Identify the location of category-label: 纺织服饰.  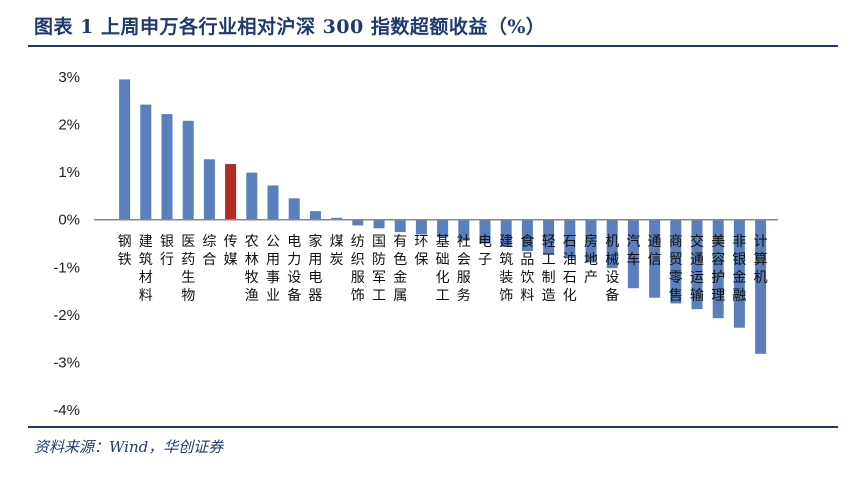
(358, 269).